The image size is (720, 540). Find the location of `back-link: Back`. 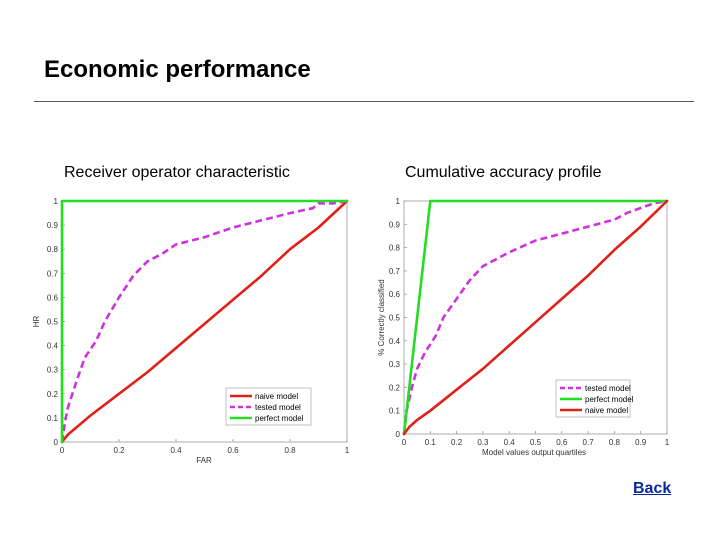

back-link: Back is located at coordinates (652, 488).